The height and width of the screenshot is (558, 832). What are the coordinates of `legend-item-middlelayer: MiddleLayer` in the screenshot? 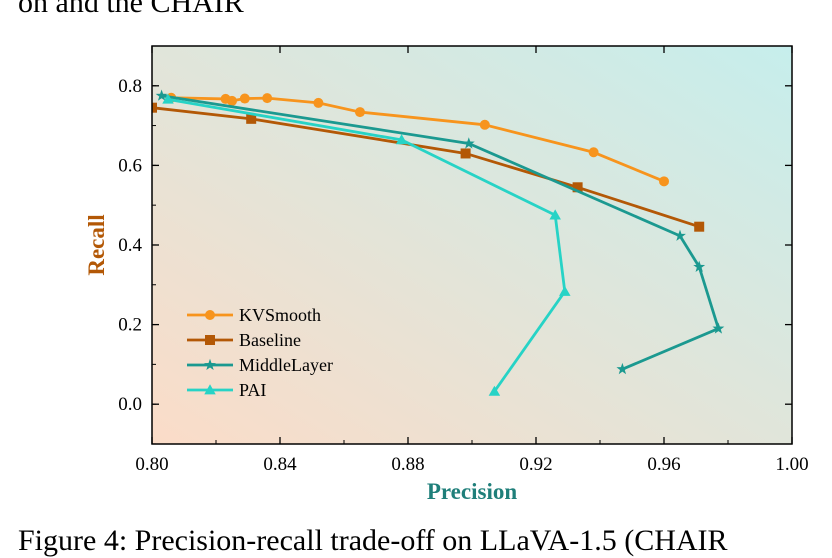 It's located at (260, 365).